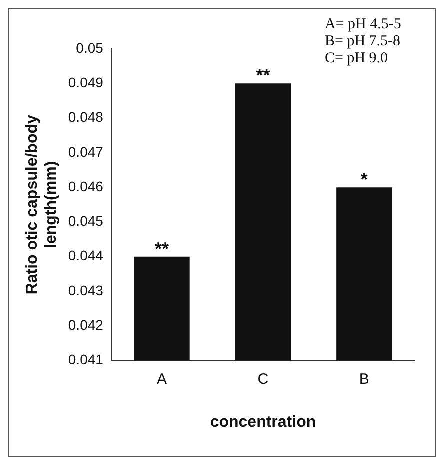 This screenshot has width=444, height=465. I want to click on annotation: C= pH 9.0, so click(356, 58).